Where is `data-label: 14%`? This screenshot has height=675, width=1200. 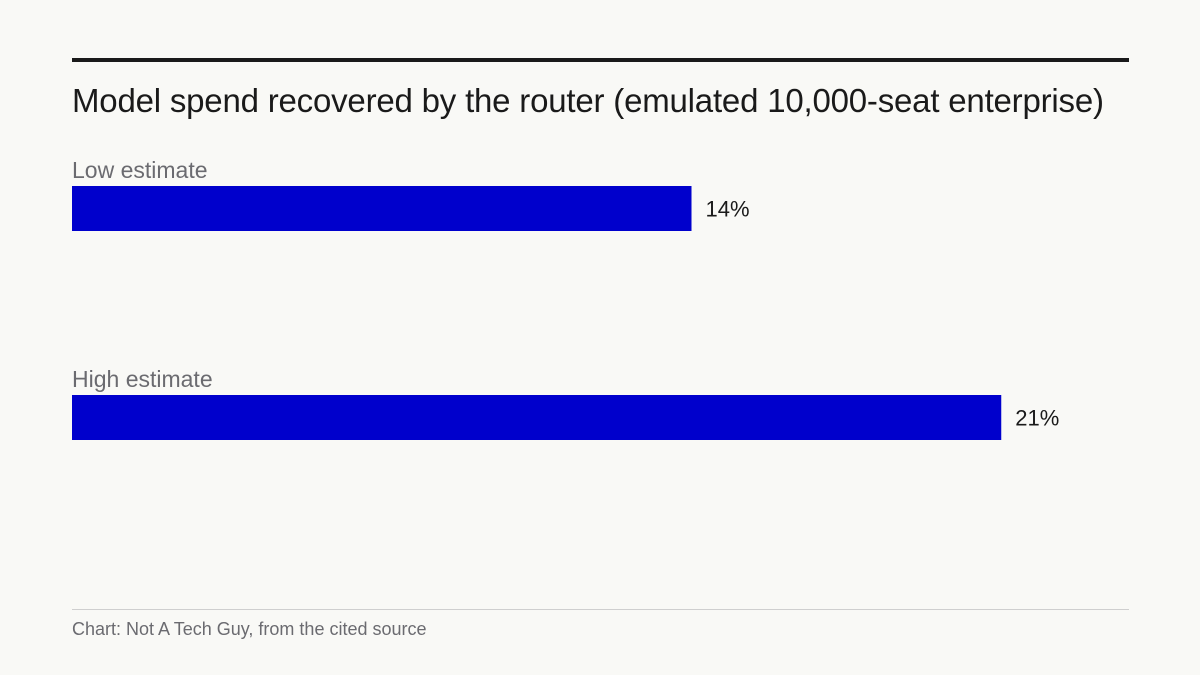 data-label: 14% is located at coordinates (728, 209).